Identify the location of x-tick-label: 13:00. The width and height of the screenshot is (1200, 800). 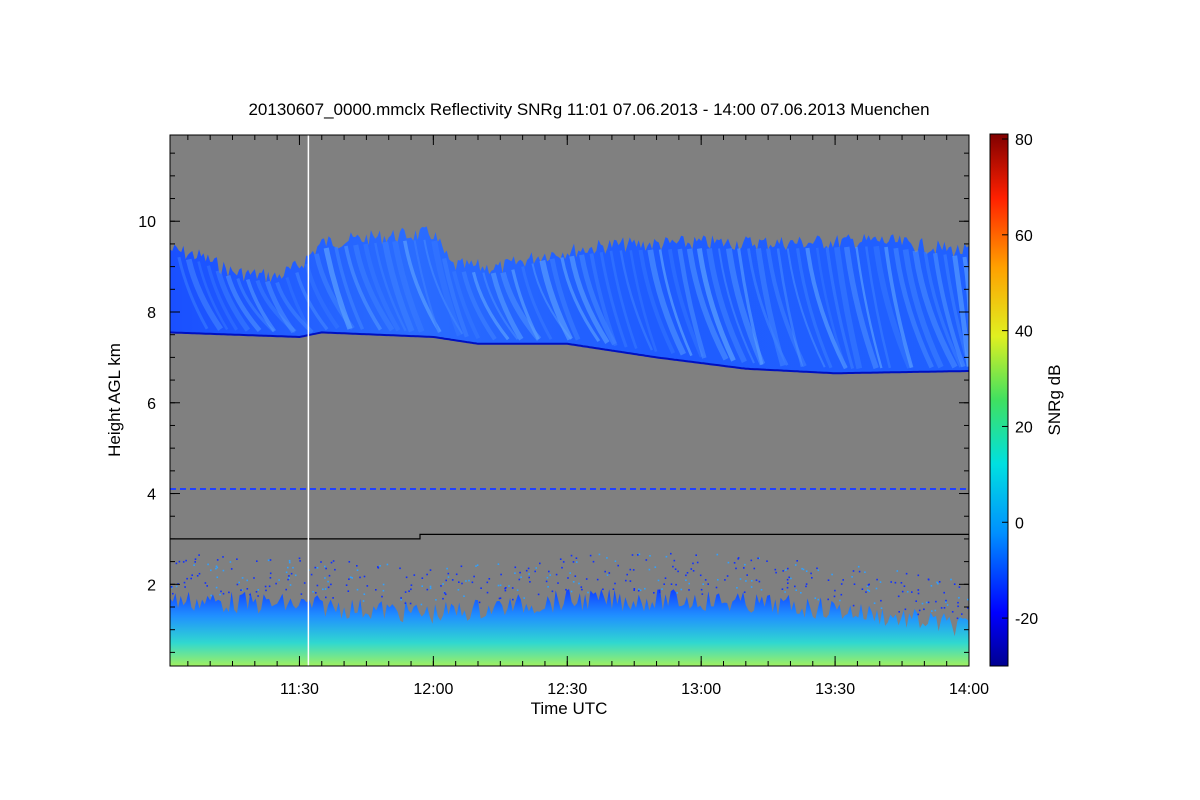
(701, 689).